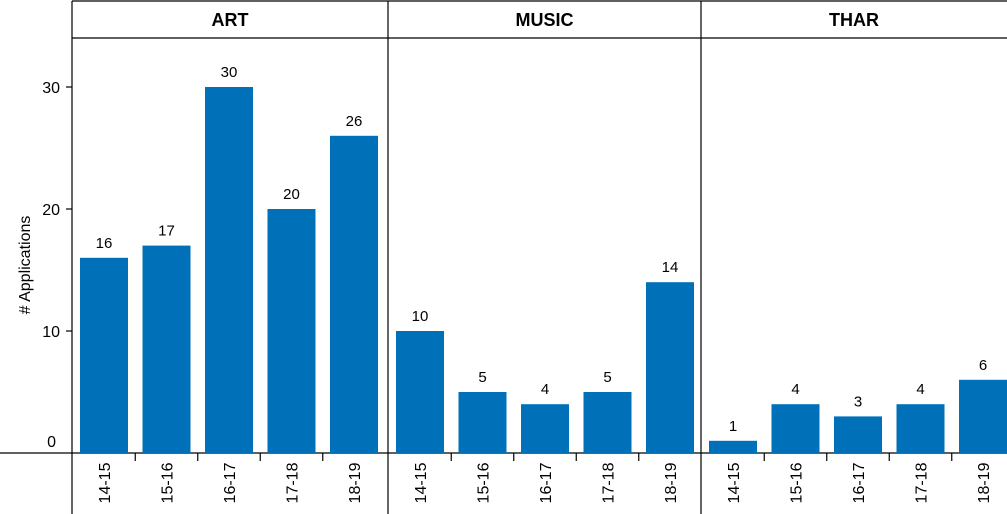 The height and width of the screenshot is (514, 1007). I want to click on y-axis: # Applications 0 10 20 30, so click(44, 265).